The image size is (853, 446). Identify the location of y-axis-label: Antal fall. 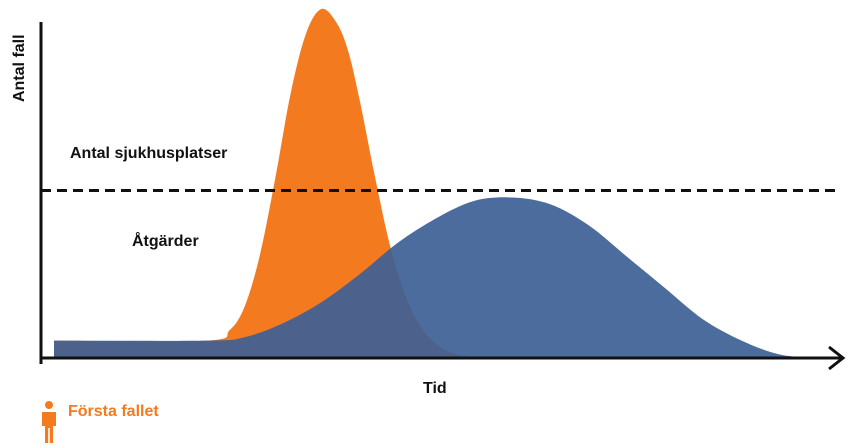
(19, 68).